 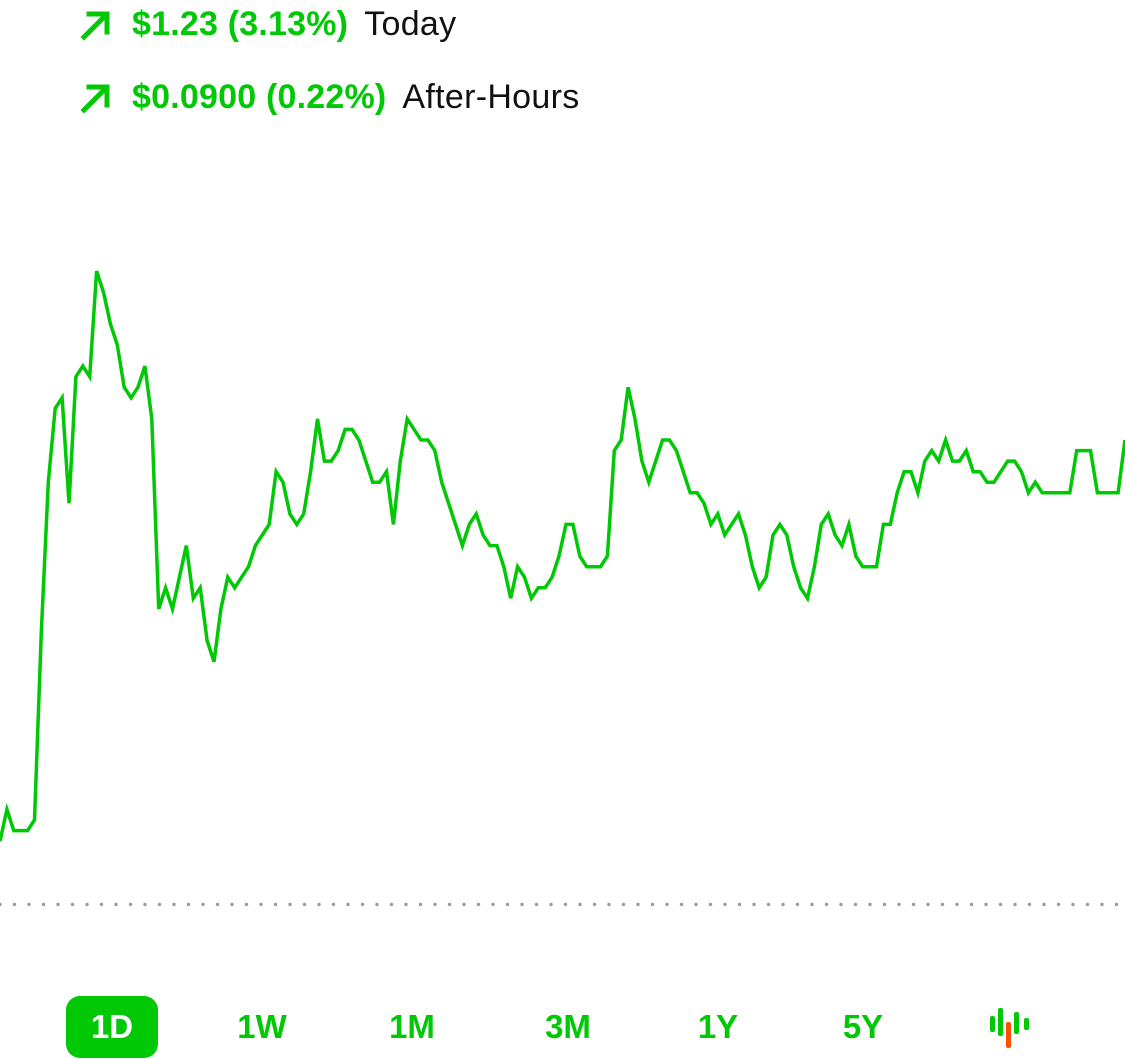 I want to click on range-selector: 1D 1W 1M 3M 1Y 5Y, so click(x=562, y=1025).